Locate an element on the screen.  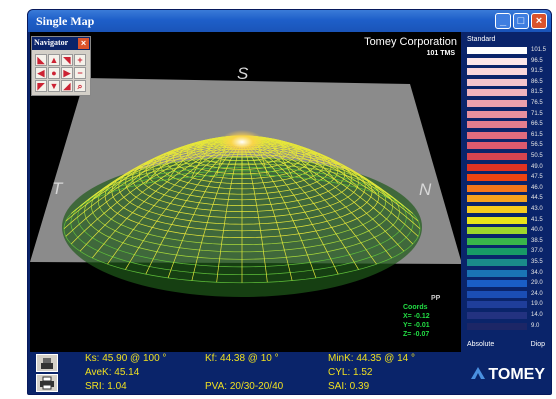
scale-value: 19.0 is located at coordinates (537, 304).